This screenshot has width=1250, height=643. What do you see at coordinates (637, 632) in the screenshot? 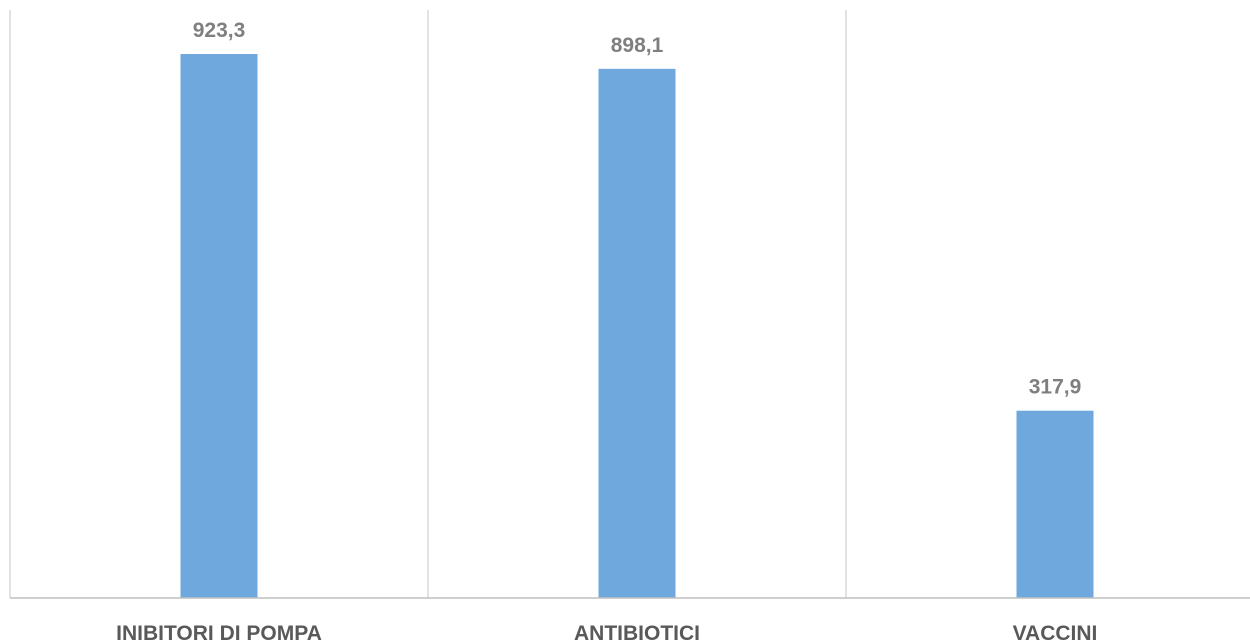
I see `category-label-2: ANTIBIOTICI` at bounding box center [637, 632].